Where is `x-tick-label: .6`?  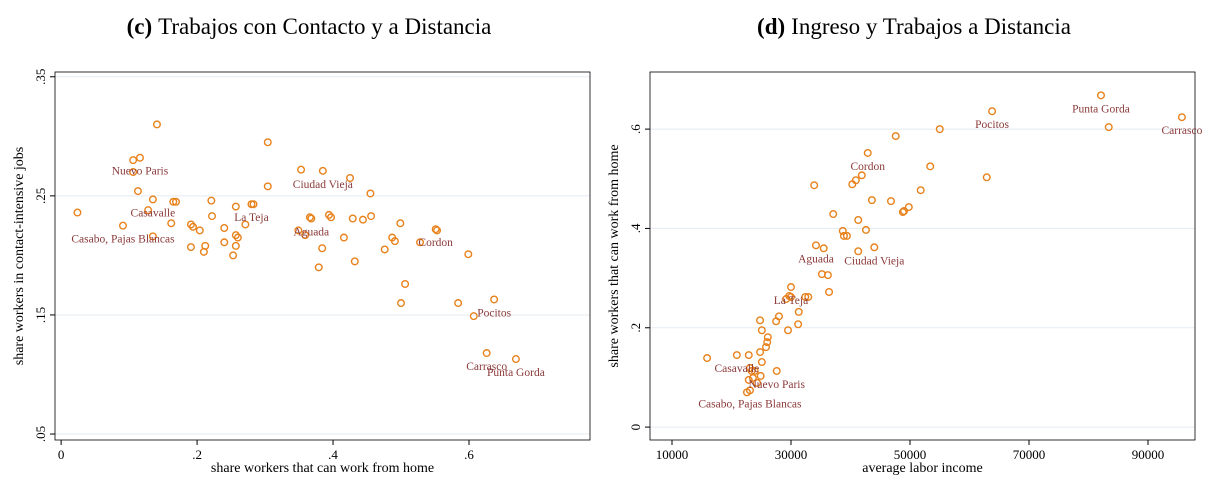 x-tick-label: .6 is located at coordinates (469, 454).